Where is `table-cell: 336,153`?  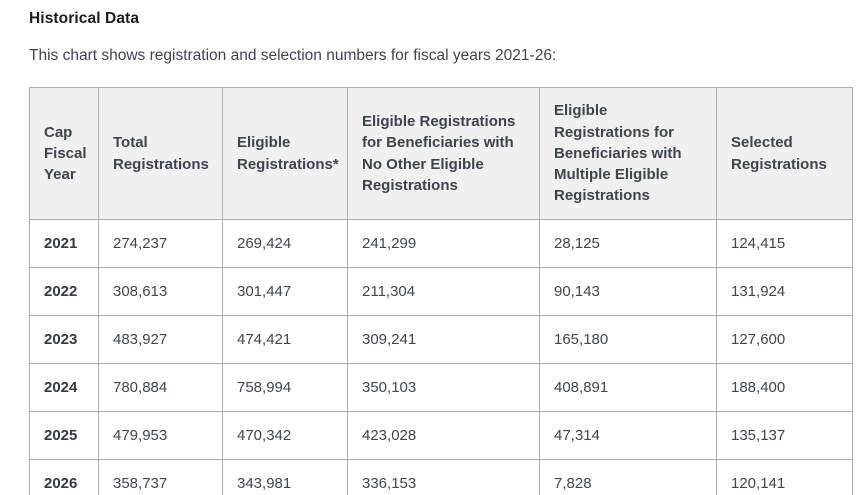 table-cell: 336,153 is located at coordinates (443, 476).